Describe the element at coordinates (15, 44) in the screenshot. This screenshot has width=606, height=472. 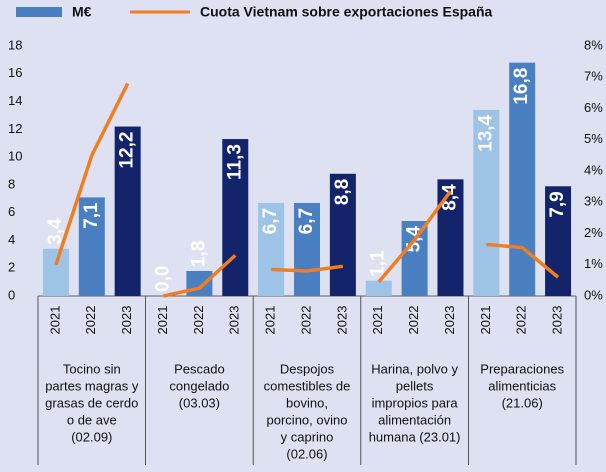
I see `y-tick-label: 18` at that location.